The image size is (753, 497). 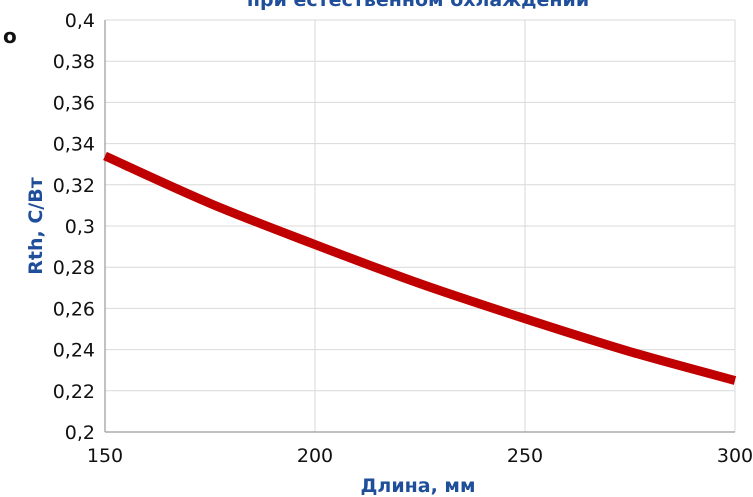 I want to click on x-tick-label: 250, so click(x=525, y=456).